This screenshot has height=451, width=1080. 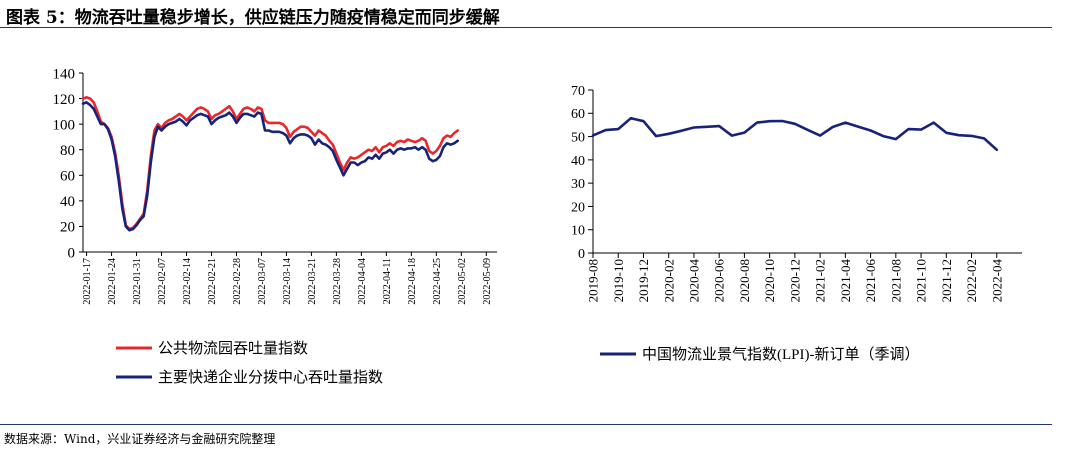 What do you see at coordinates (487, 281) in the screenshot?
I see `x-tick-label: 2022-05-09` at bounding box center [487, 281].